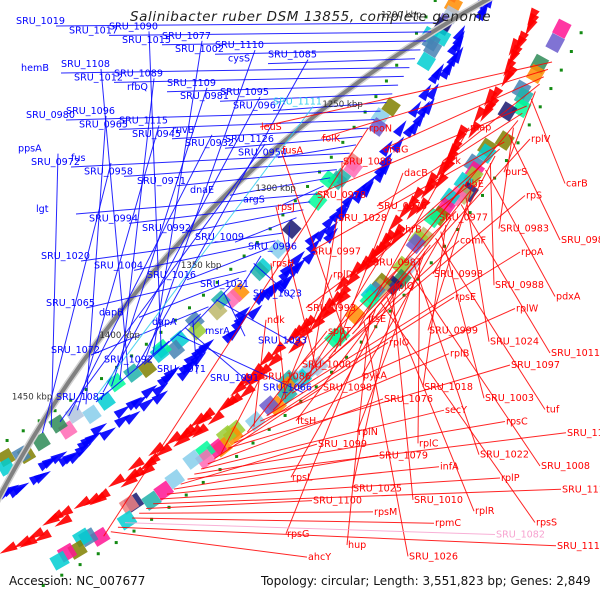  I want to click on gene-label-forward: SRU_1071, so click(181, 369).